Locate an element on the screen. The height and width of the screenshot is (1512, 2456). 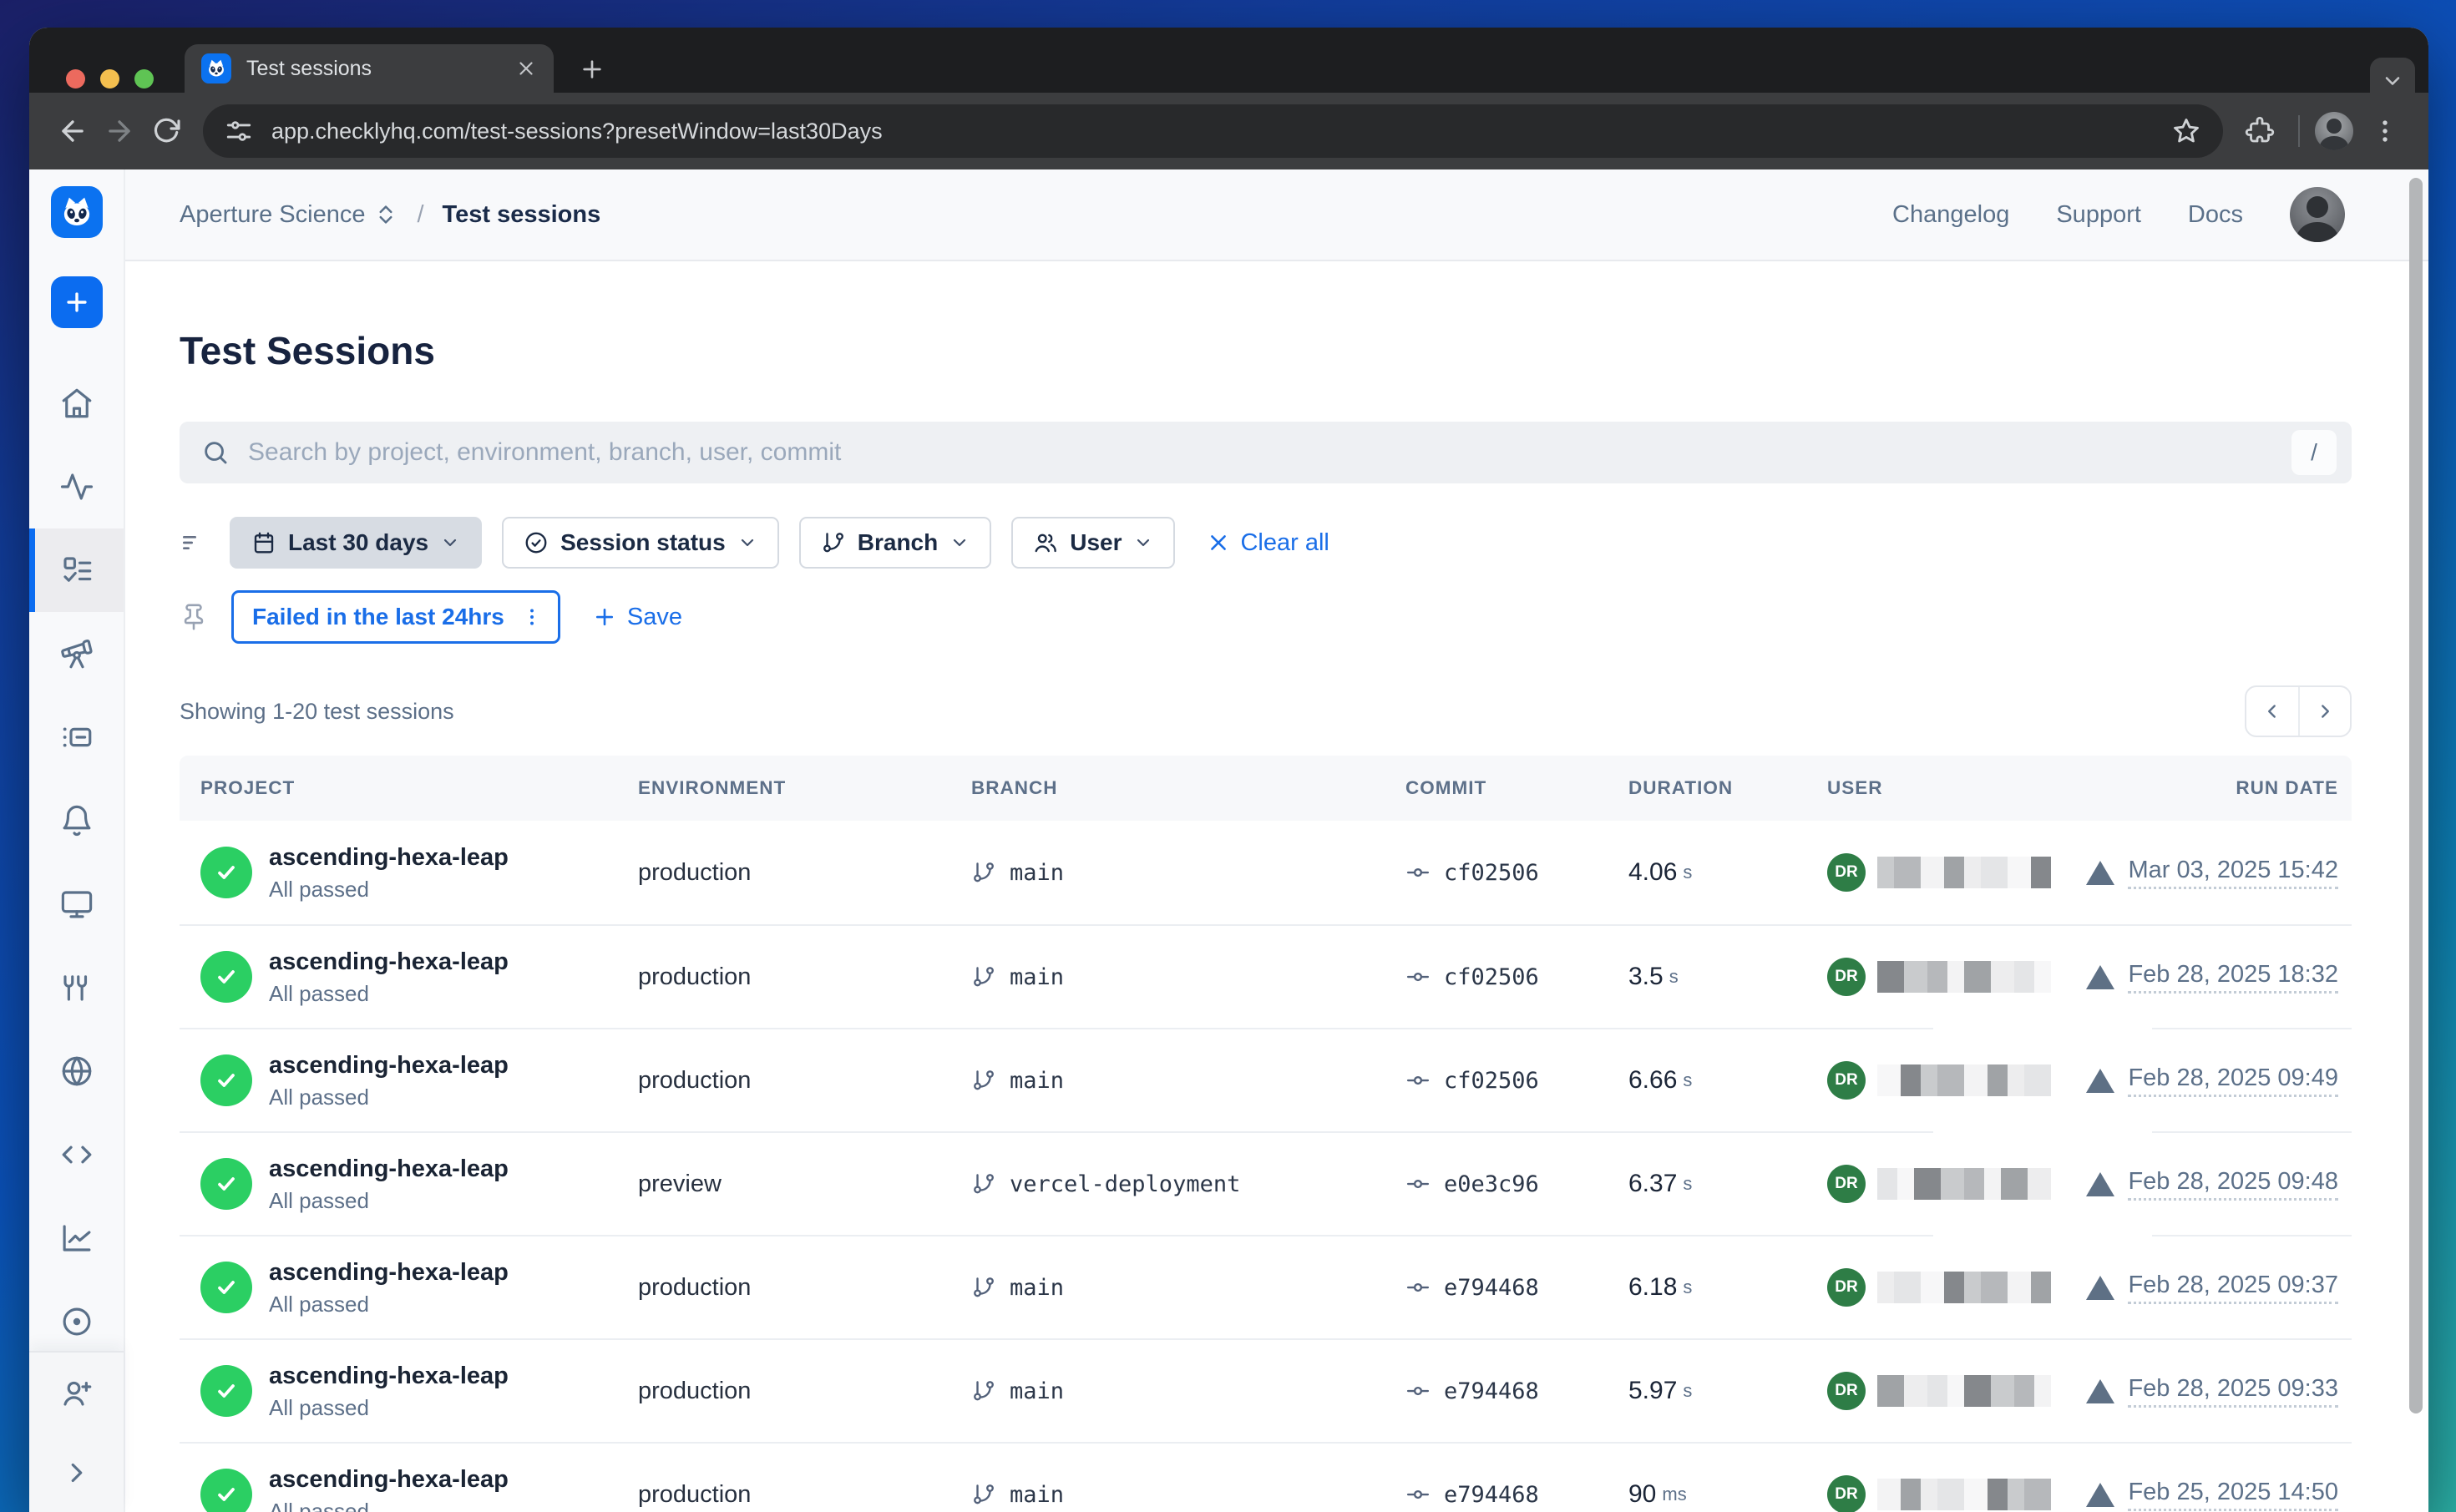
sidebar-item-explore is located at coordinates (76, 654).